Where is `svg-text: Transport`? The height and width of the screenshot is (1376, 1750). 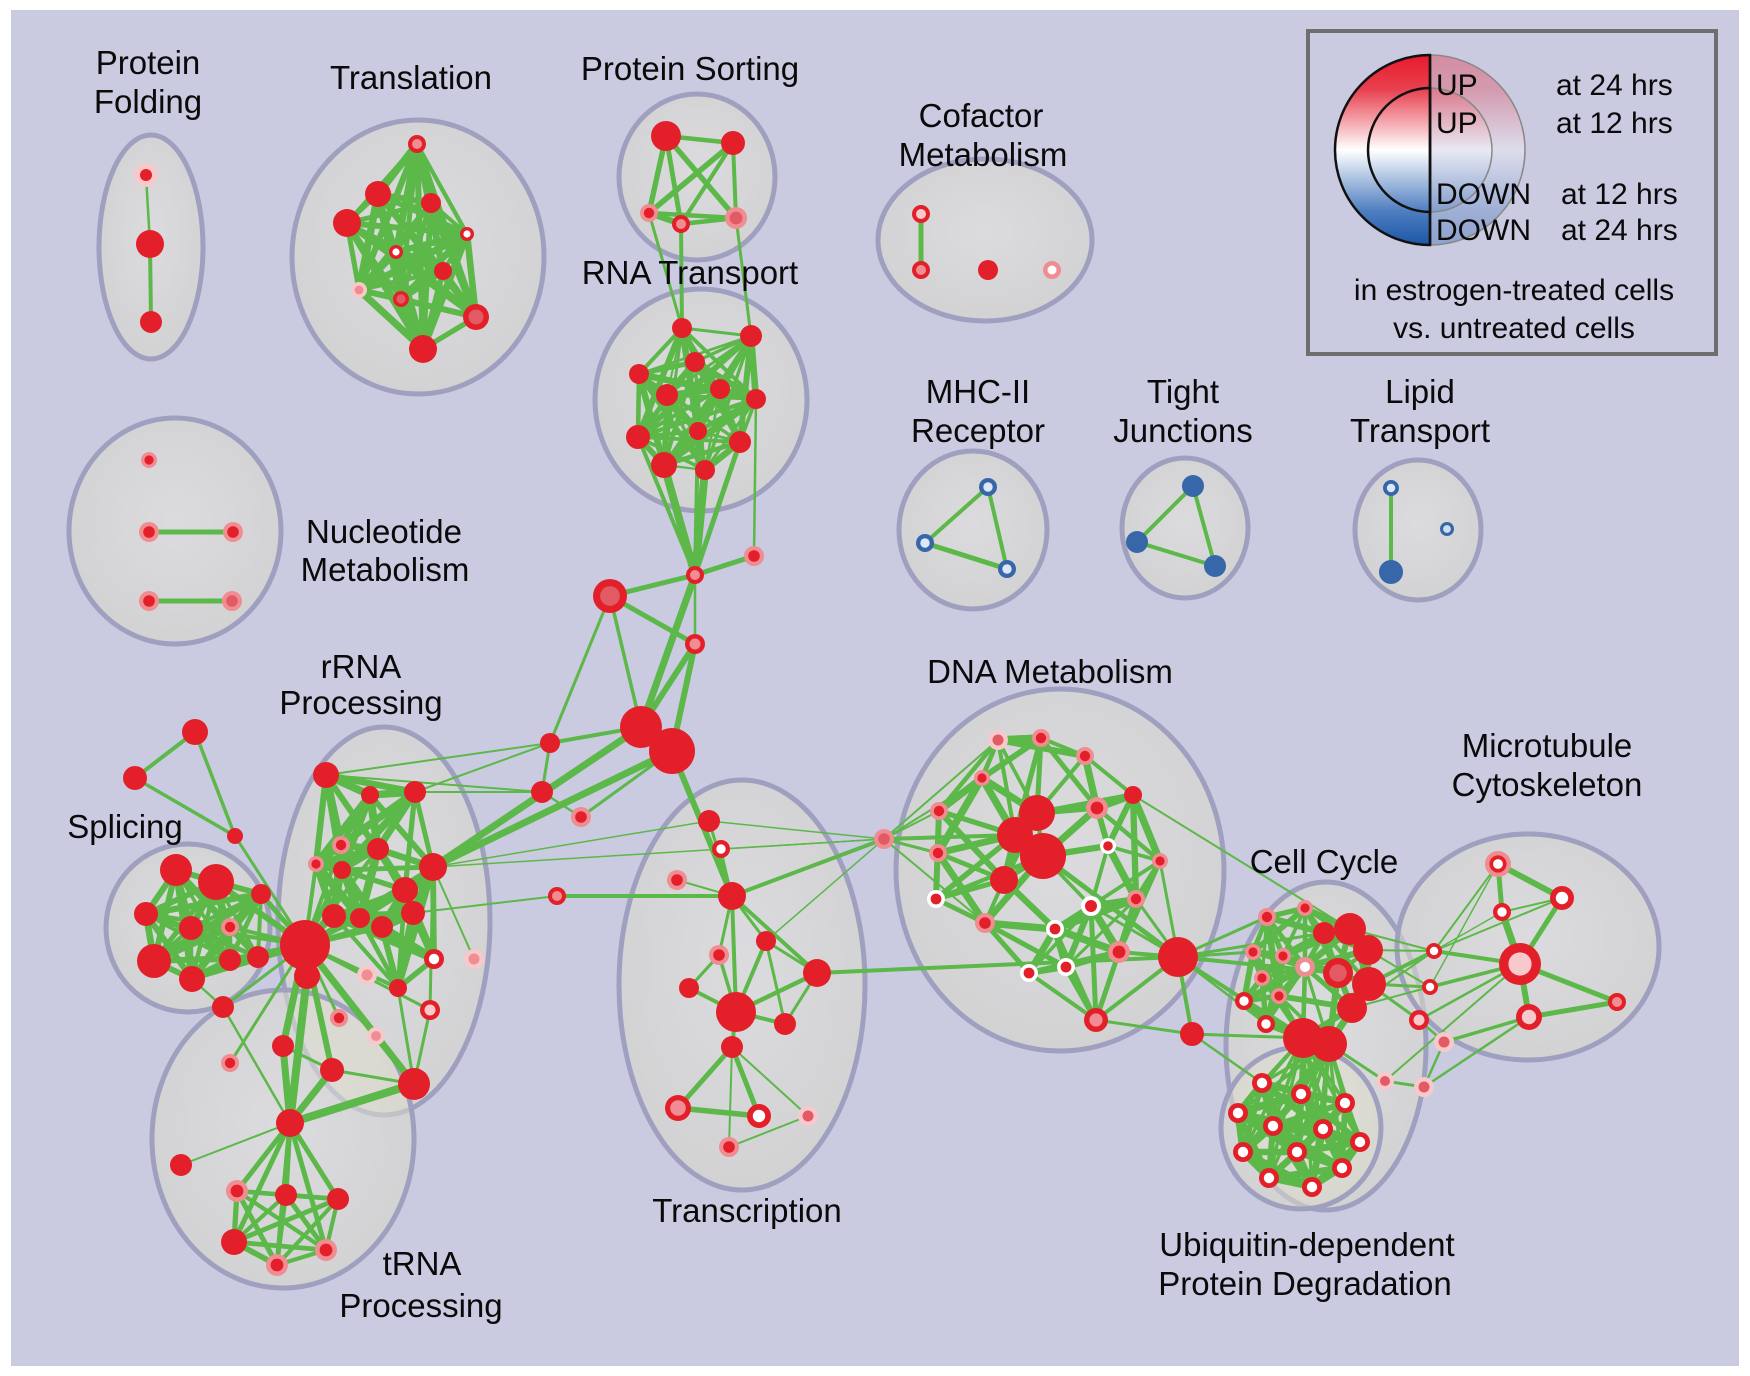 svg-text: Transport is located at coordinates (1420, 430).